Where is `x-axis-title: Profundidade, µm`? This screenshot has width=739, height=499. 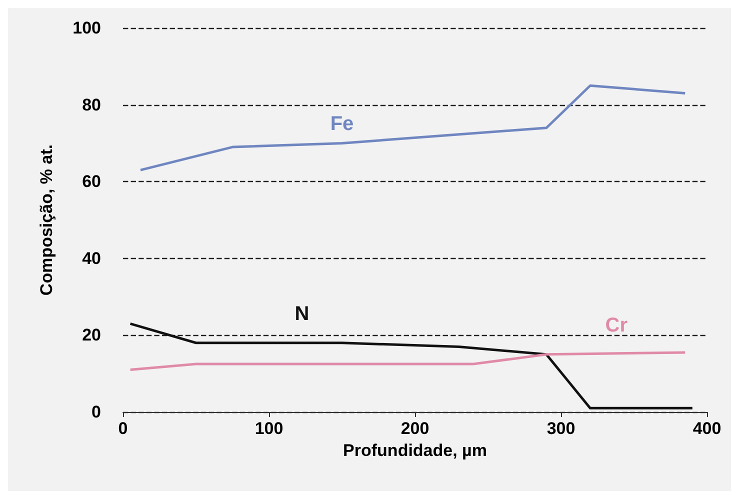 x-axis-title: Profundidade, µm is located at coordinates (415, 450).